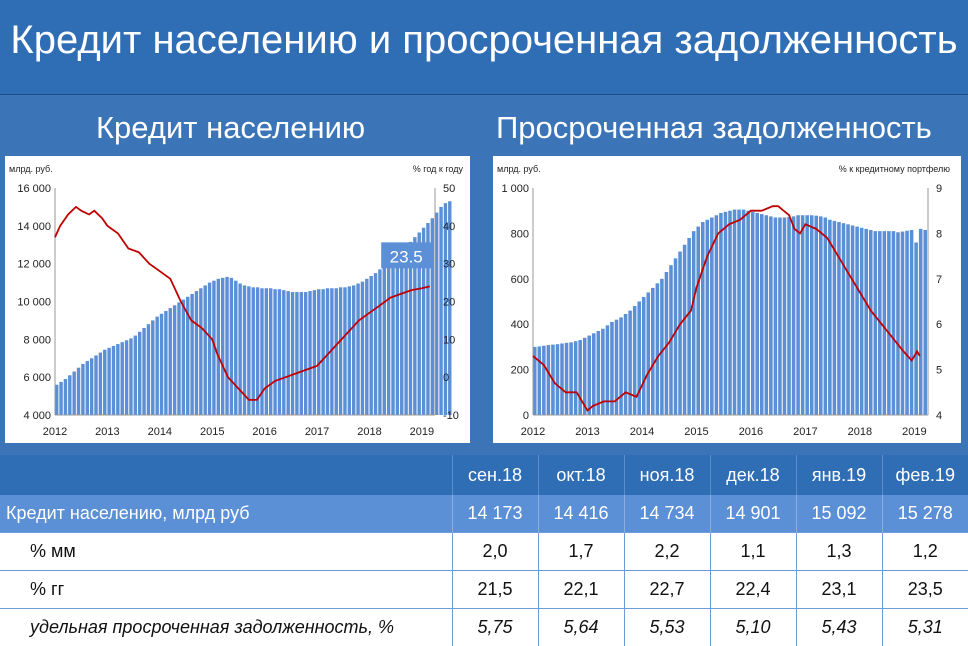  I want to click on annotation-label: 23.5, so click(406, 256).